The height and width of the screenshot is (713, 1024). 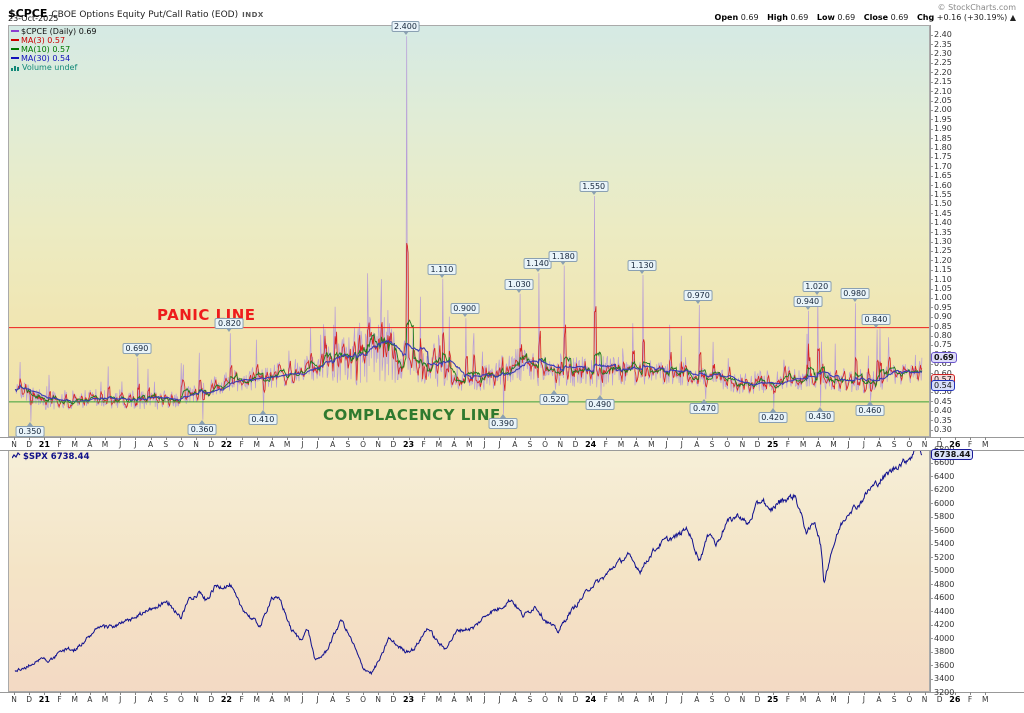 I want to click on cpce-y-axis-label: 0.95, so click(x=943, y=307).